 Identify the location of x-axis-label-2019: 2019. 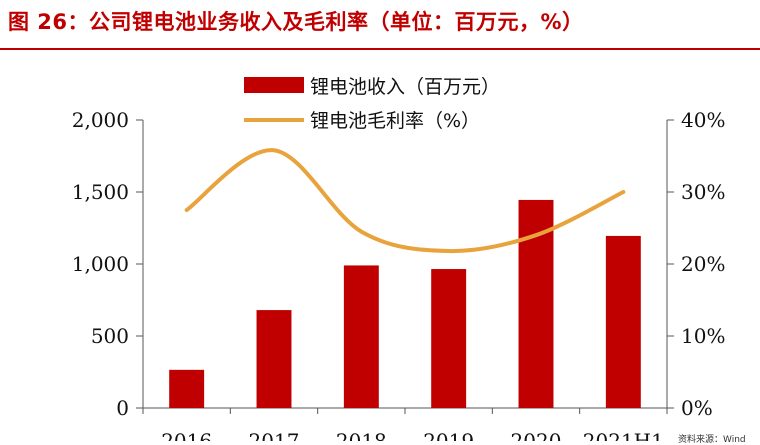
(448, 435).